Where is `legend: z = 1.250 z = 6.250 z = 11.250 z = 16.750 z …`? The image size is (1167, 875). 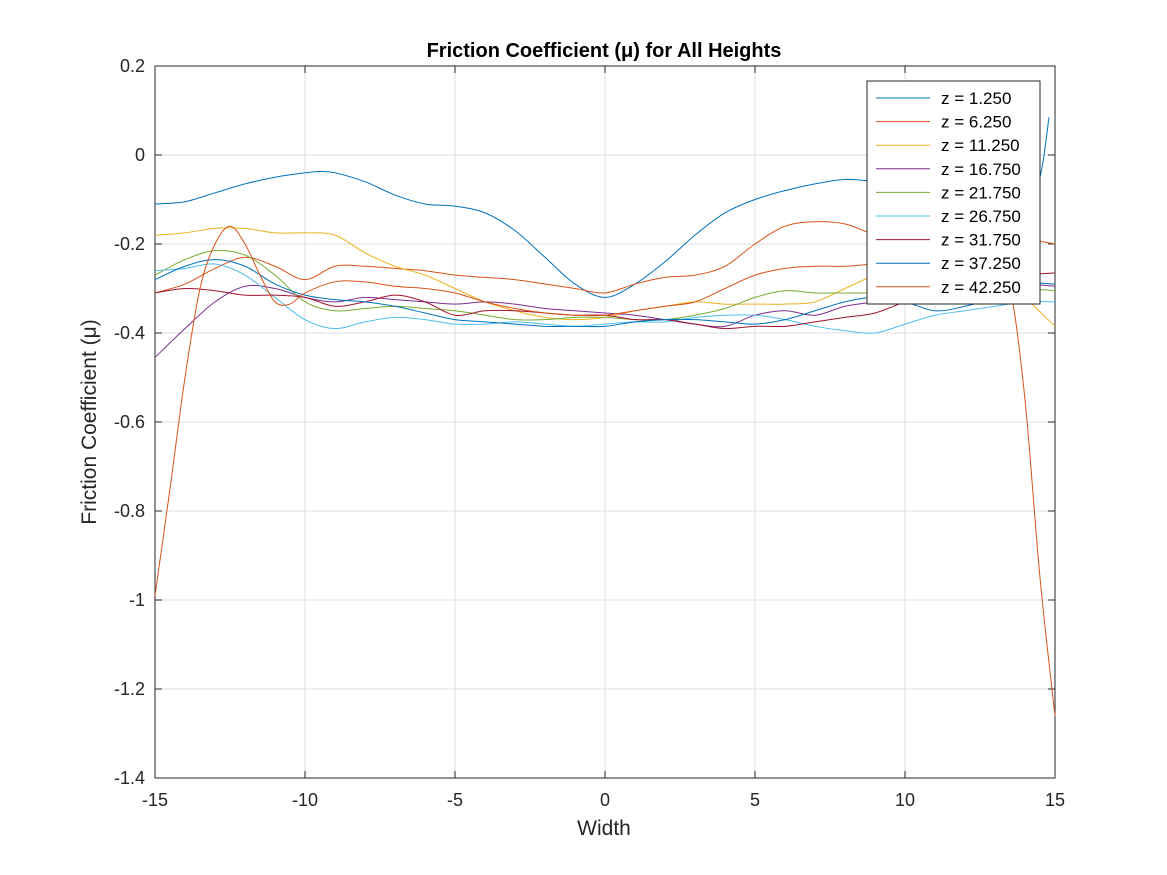
legend: z = 1.250 z = 6.250 z = 11.250 z = 16.750 z … is located at coordinates (953, 192).